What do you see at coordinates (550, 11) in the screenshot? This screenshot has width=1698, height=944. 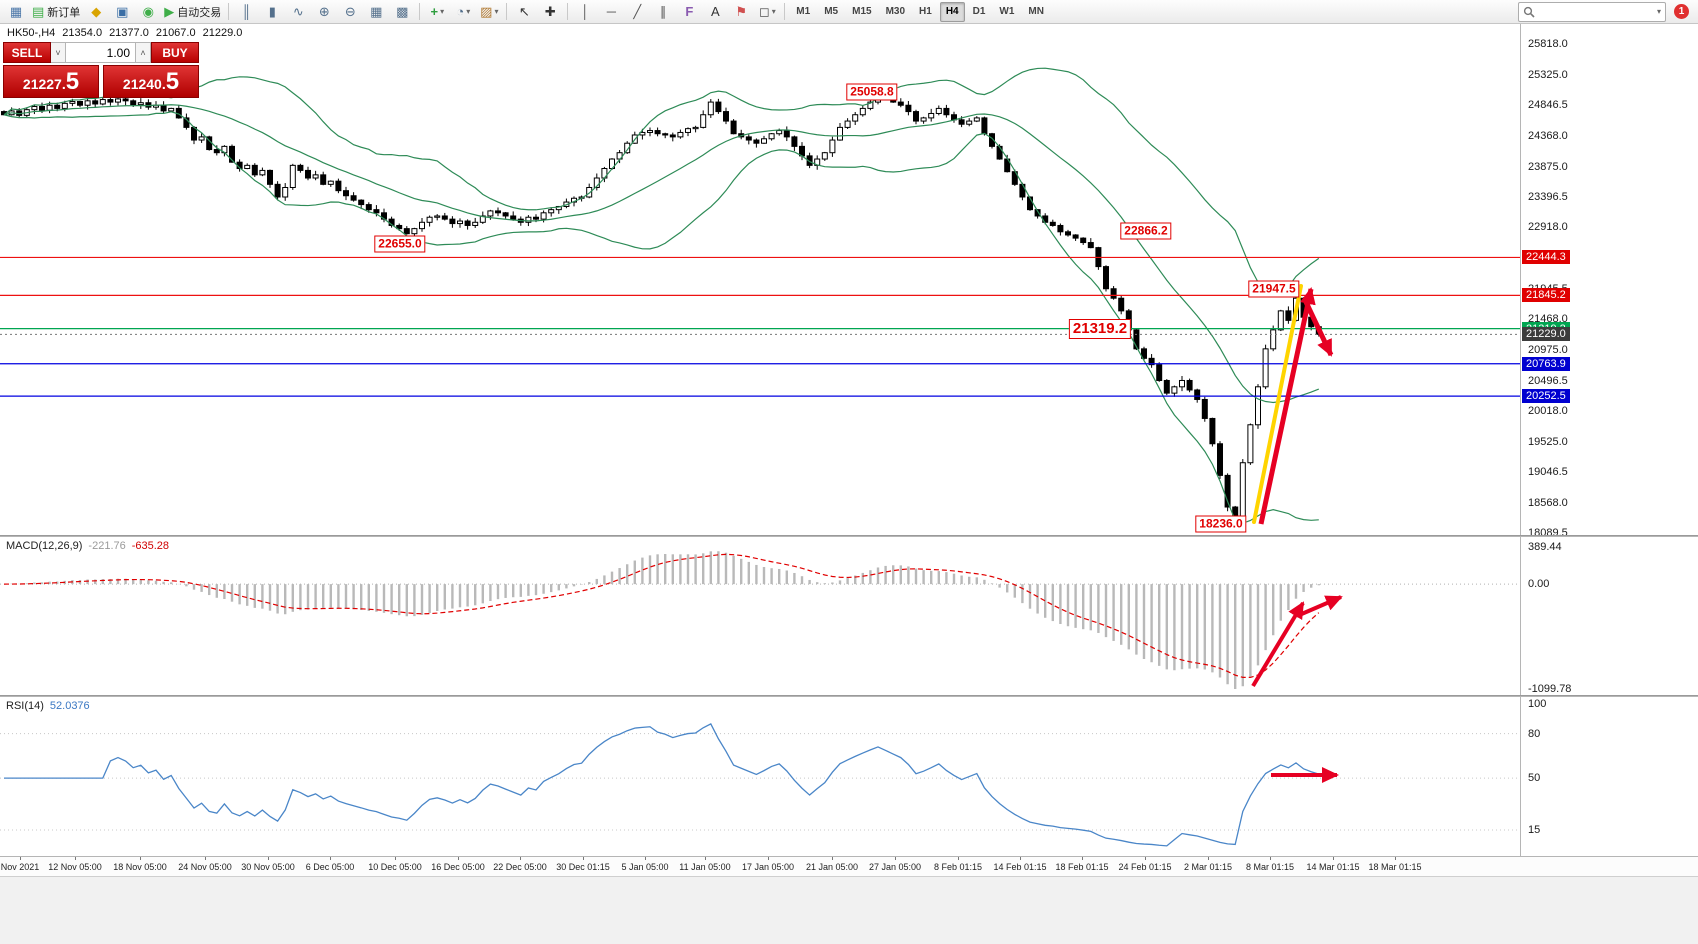 I see `crosshair-icon: ✚` at bounding box center [550, 11].